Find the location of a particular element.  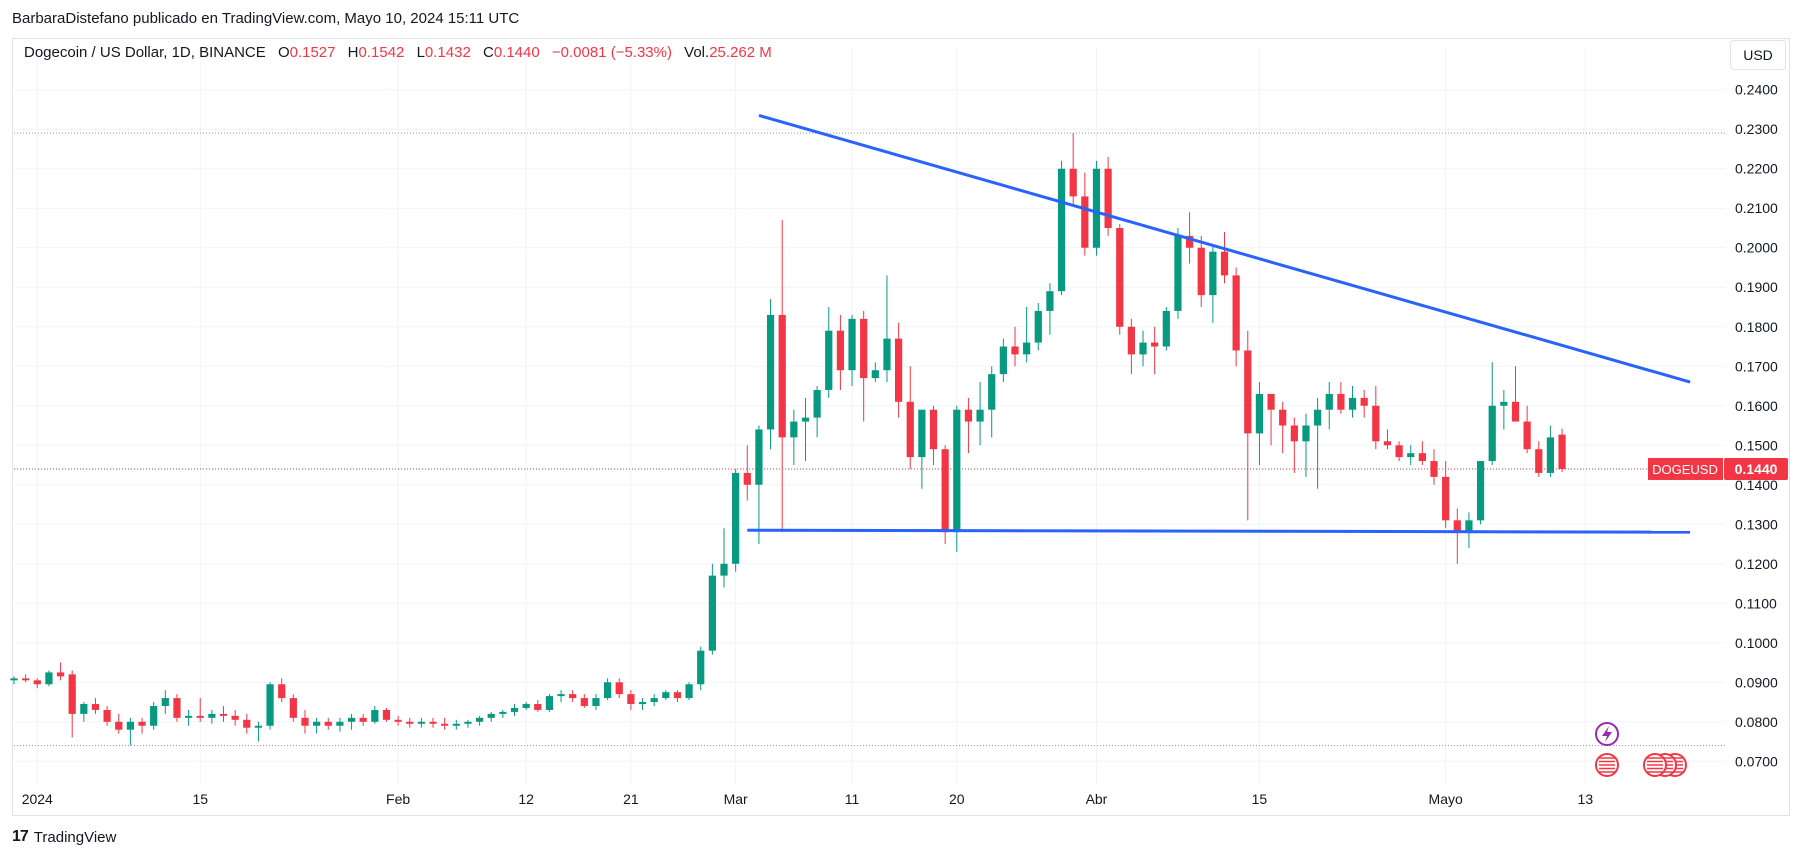

close-label: C is located at coordinates (488, 52).